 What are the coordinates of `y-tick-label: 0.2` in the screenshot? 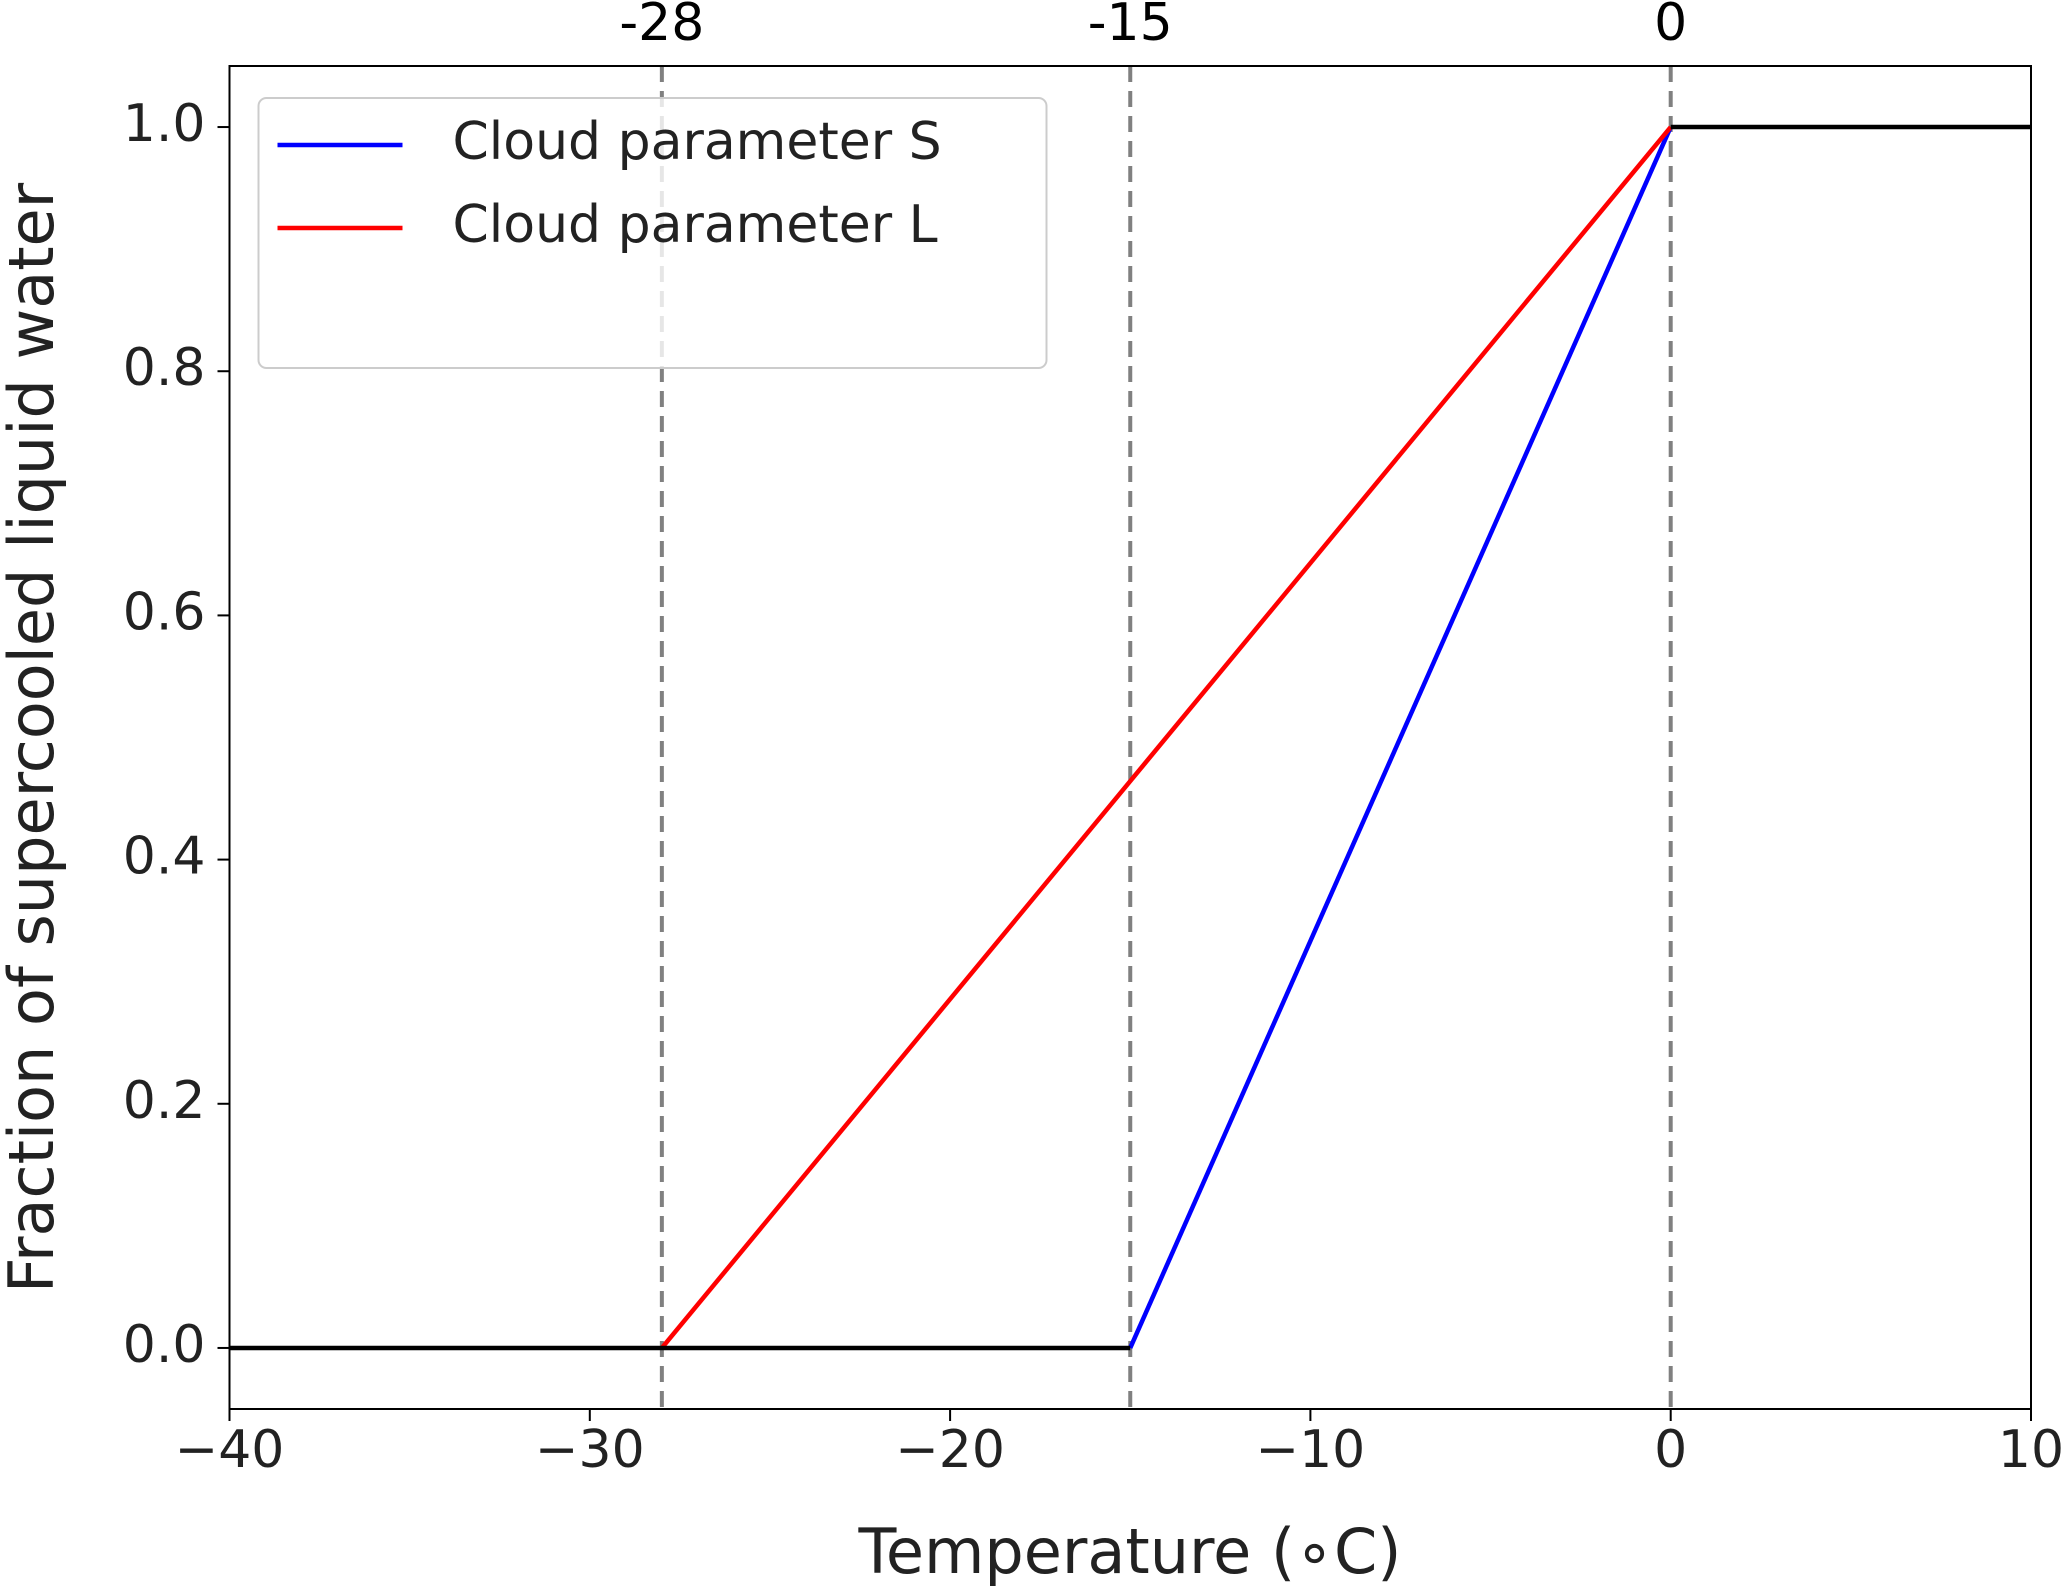 It's located at (164, 1101).